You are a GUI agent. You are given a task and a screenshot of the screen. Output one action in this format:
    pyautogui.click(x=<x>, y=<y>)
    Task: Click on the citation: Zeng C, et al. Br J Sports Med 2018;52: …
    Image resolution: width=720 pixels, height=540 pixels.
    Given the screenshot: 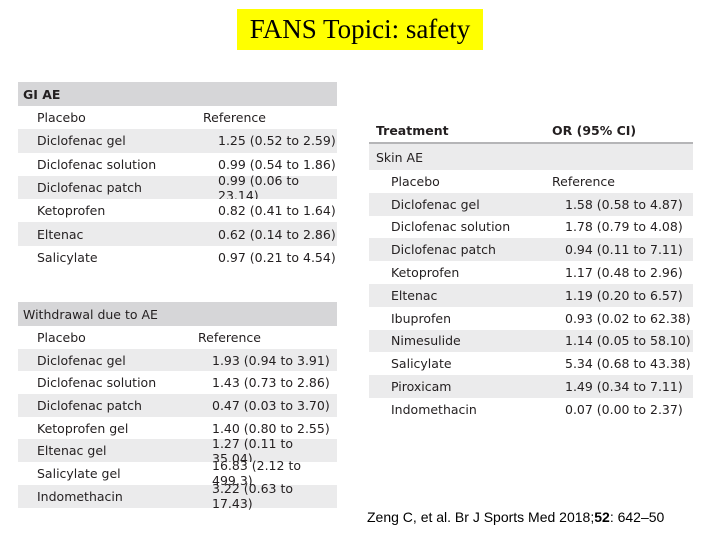 What is the action you would take?
    pyautogui.click(x=515, y=517)
    